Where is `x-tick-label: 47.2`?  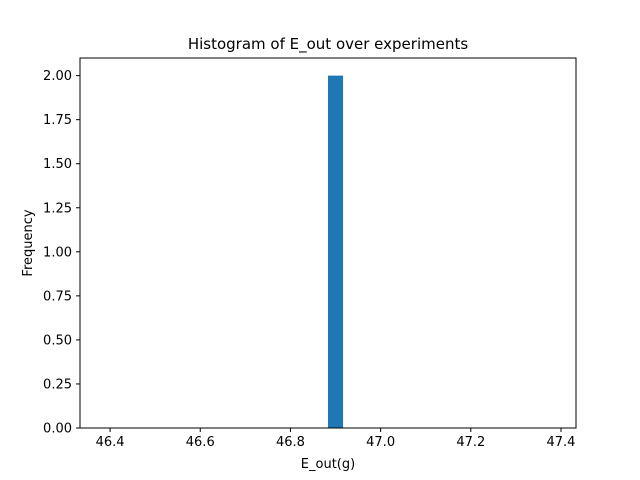 x-tick-label: 47.2 is located at coordinates (470, 442).